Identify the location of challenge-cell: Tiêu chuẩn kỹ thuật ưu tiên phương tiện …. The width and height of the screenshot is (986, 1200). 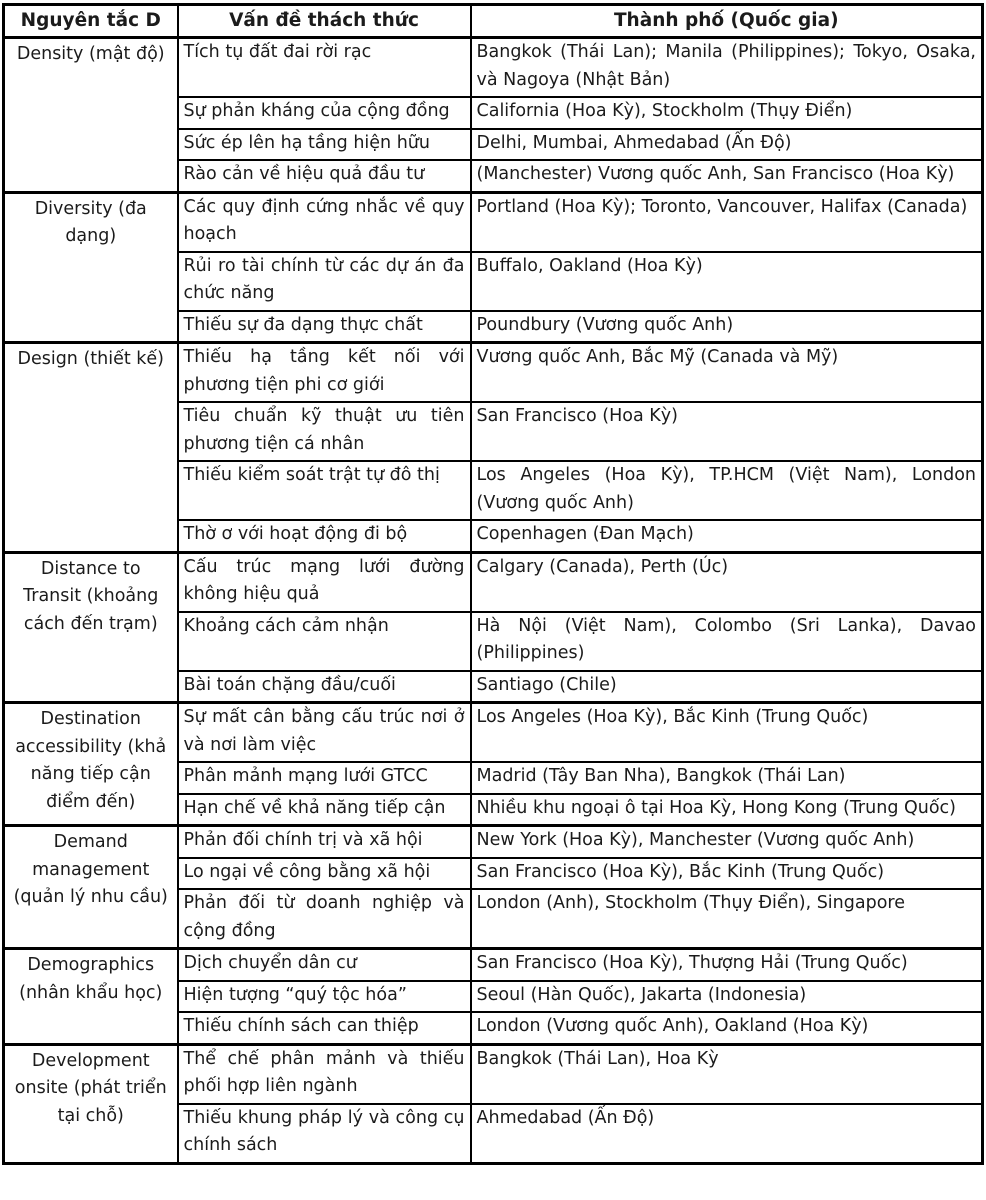
(324, 431).